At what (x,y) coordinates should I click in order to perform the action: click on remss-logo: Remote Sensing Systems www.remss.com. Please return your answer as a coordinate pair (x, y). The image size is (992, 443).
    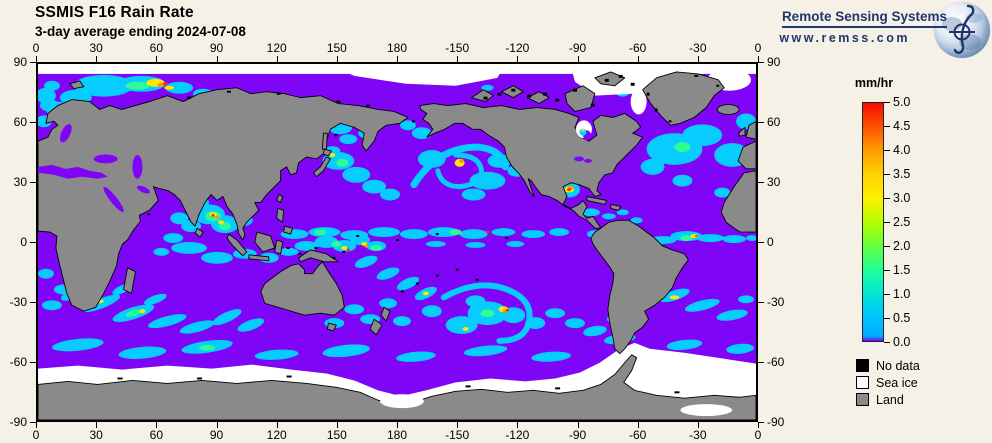
    Looking at the image, I should click on (857, 31).